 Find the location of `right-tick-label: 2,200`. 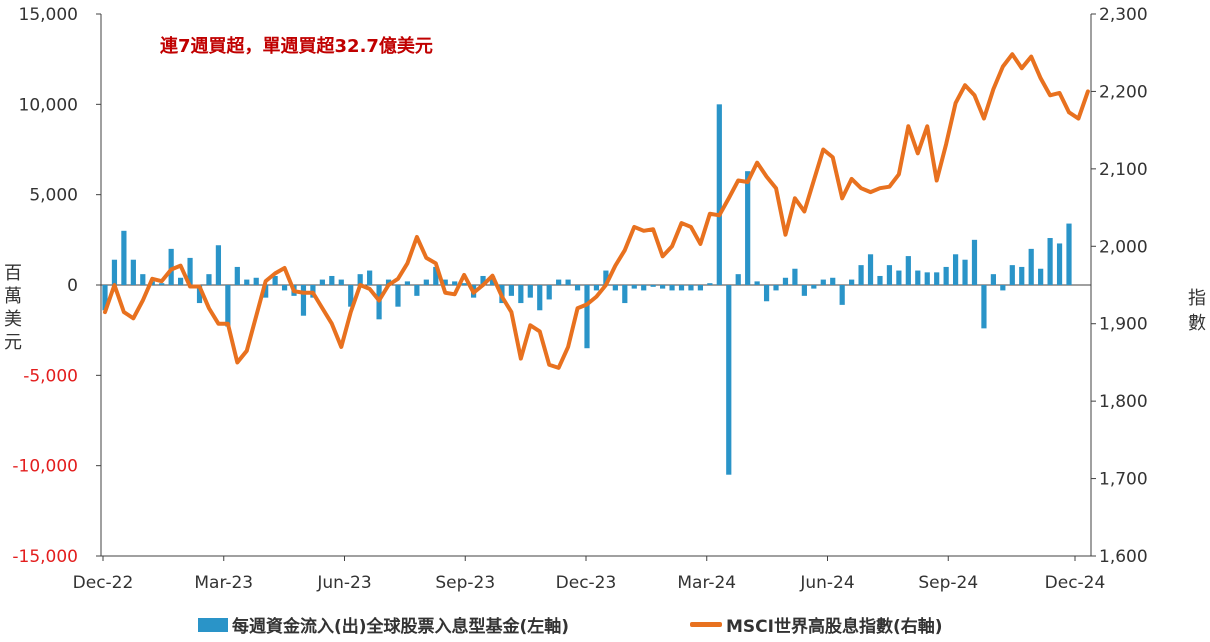

right-tick-label: 2,200 is located at coordinates (1123, 92).